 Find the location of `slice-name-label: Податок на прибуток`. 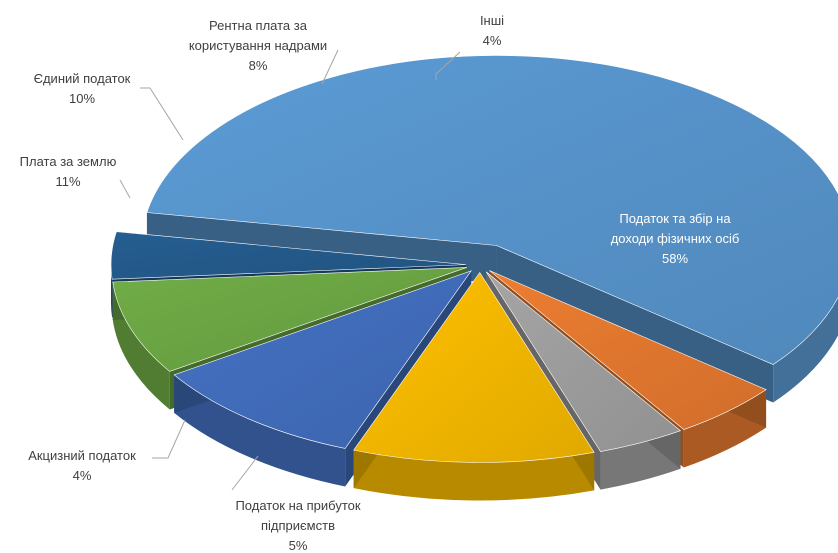

slice-name-label: Податок на прибуток is located at coordinates (297, 505).